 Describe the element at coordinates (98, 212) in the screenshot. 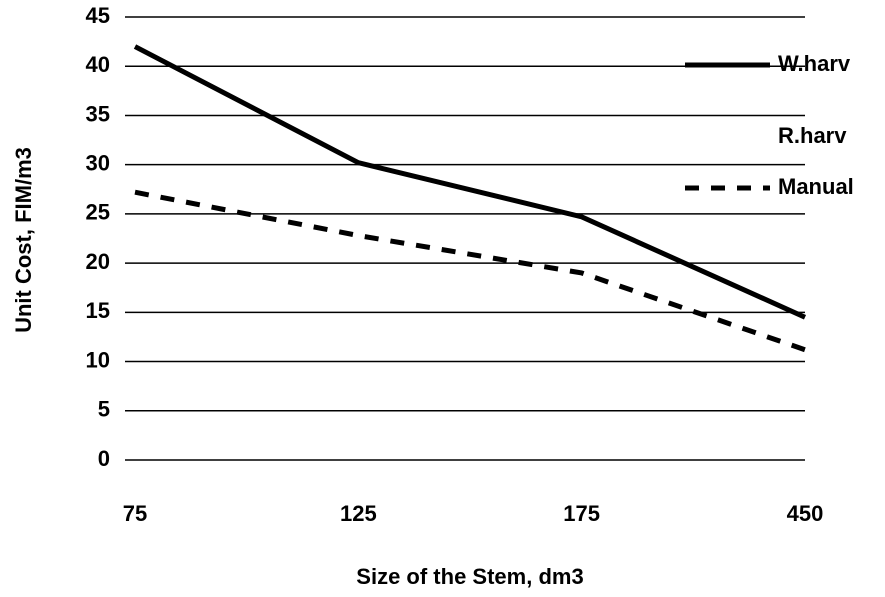

I see `y-tick-label: 25` at that location.